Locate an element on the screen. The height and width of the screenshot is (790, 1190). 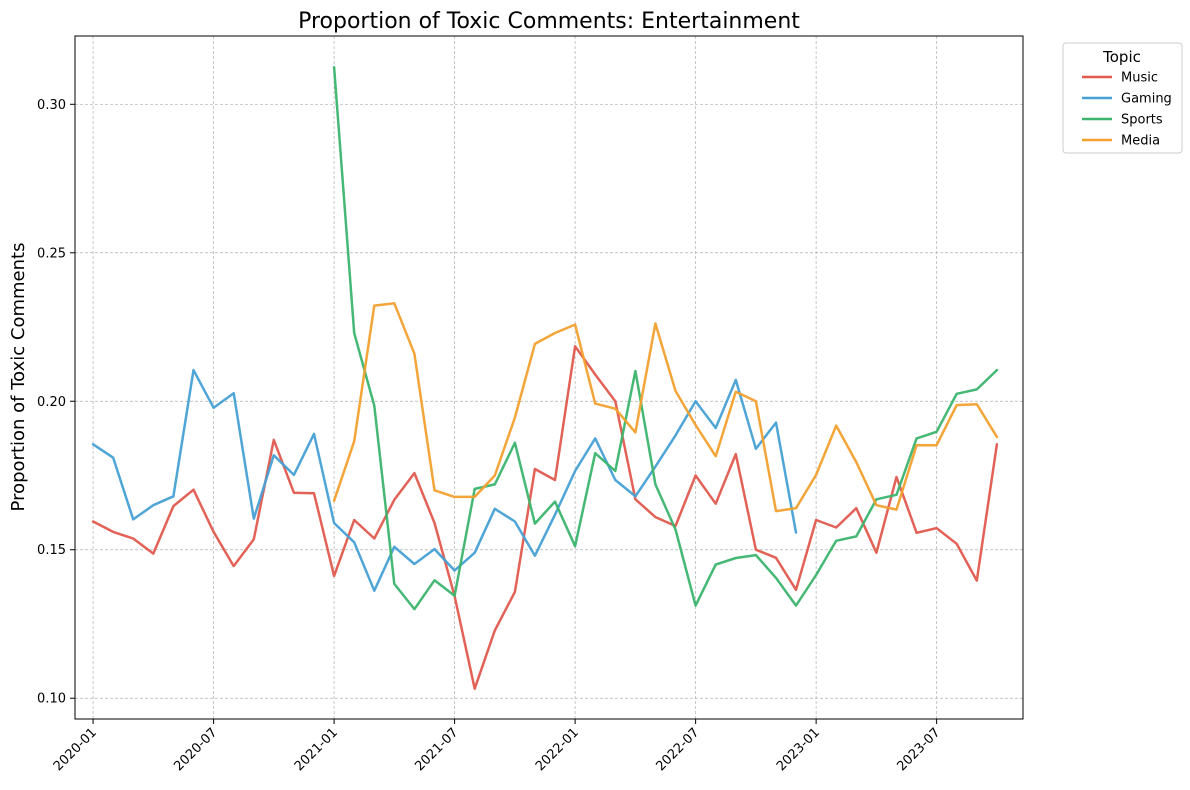
legend-label-sports: Sports is located at coordinates (1142, 120).